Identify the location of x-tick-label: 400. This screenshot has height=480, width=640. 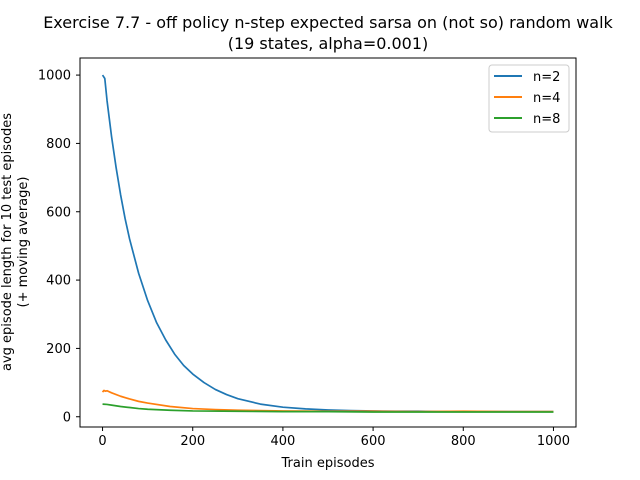
(282, 441).